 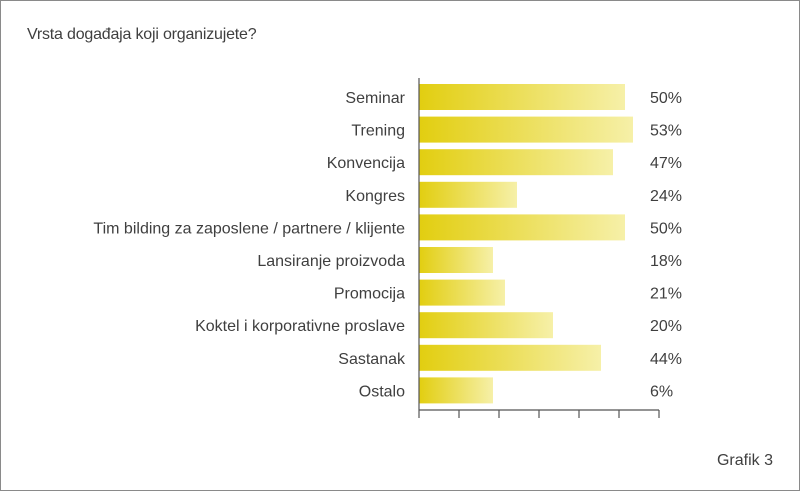 I want to click on value-label: 6%, so click(x=661, y=391).